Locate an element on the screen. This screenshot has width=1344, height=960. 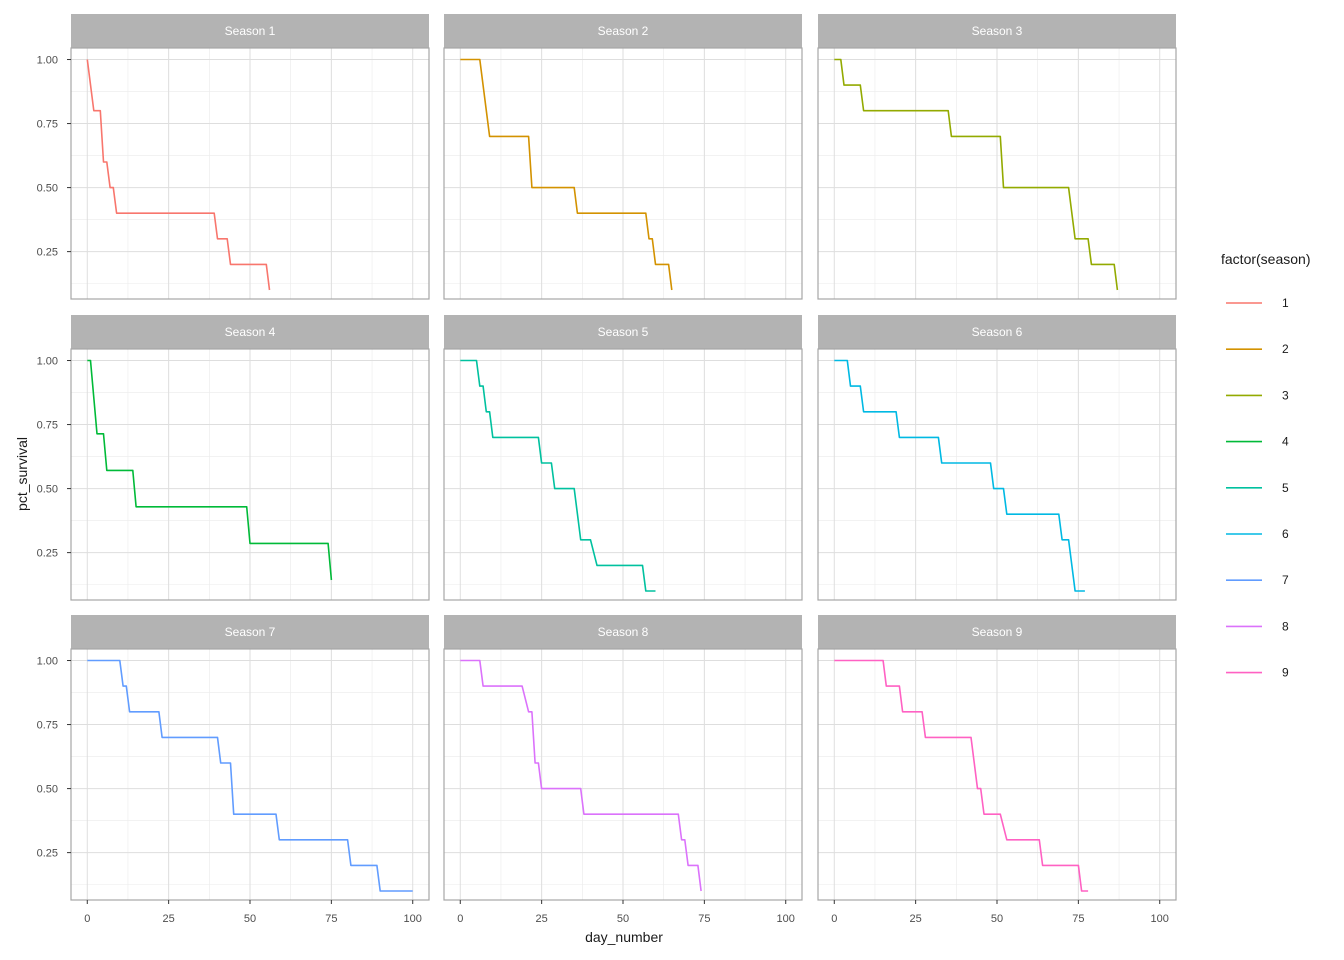
facet-panel: Season 2 is located at coordinates (623, 157).